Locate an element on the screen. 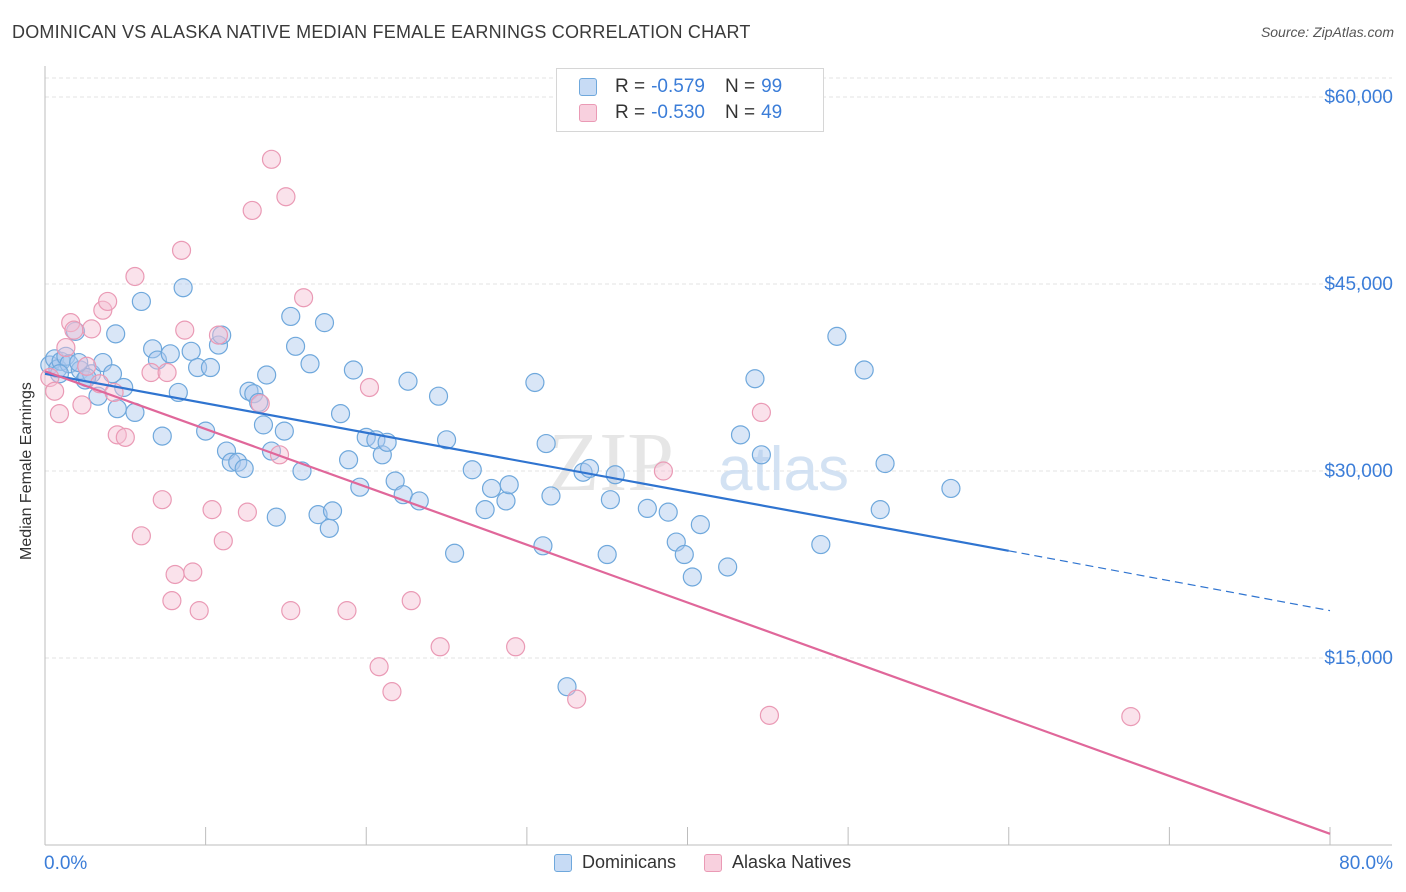 The width and height of the screenshot is (1406, 892). dominican-trend-extension is located at coordinates (1169, 581).